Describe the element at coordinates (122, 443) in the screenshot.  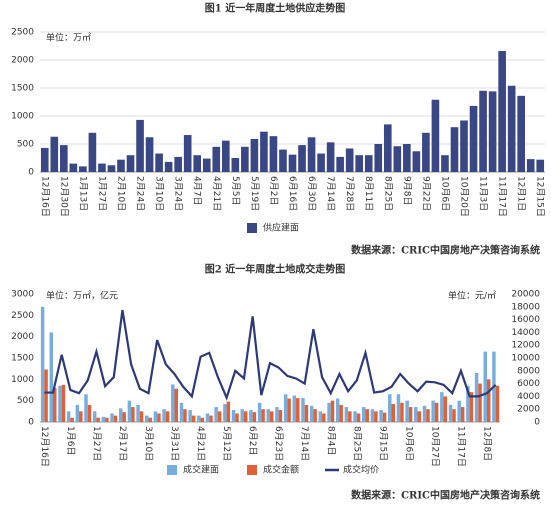
I see `x-tick-label: 2月17日` at that location.